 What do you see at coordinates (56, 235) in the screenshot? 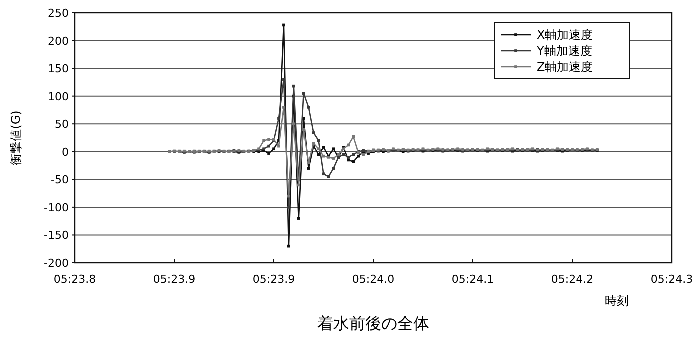
I see `y-tick-label: -150` at bounding box center [56, 235].